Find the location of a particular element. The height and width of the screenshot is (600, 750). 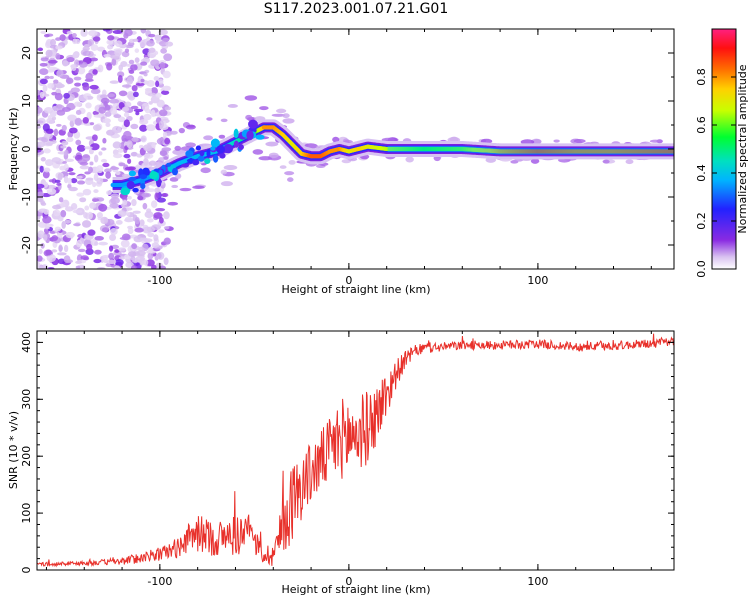

spectrogram-ylabel: Frequency (Hz) is located at coordinates (13, 149).